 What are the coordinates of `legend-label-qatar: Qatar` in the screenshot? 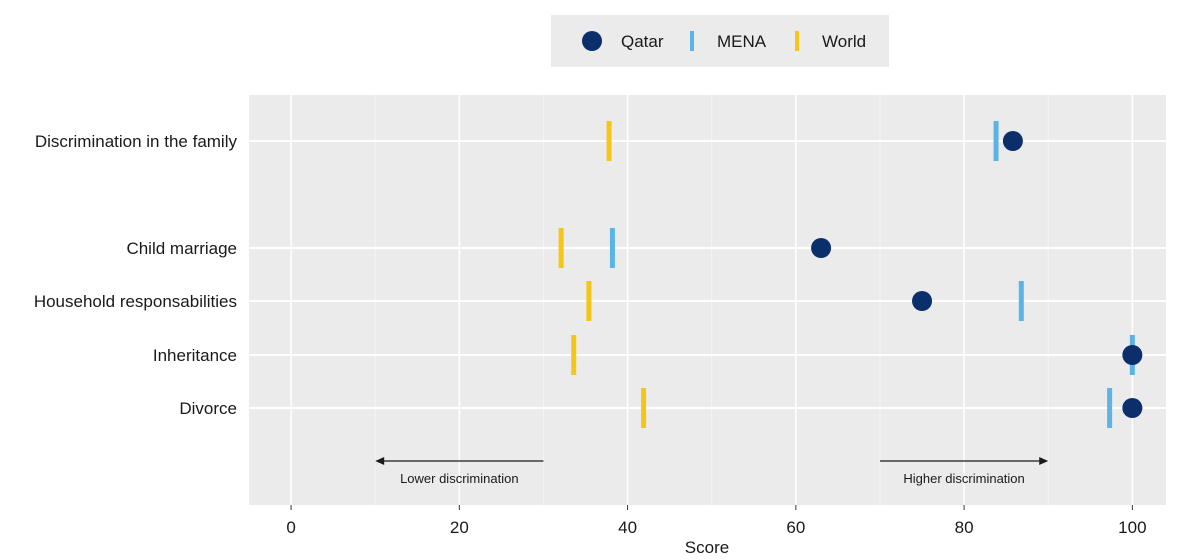 It's located at (642, 41).